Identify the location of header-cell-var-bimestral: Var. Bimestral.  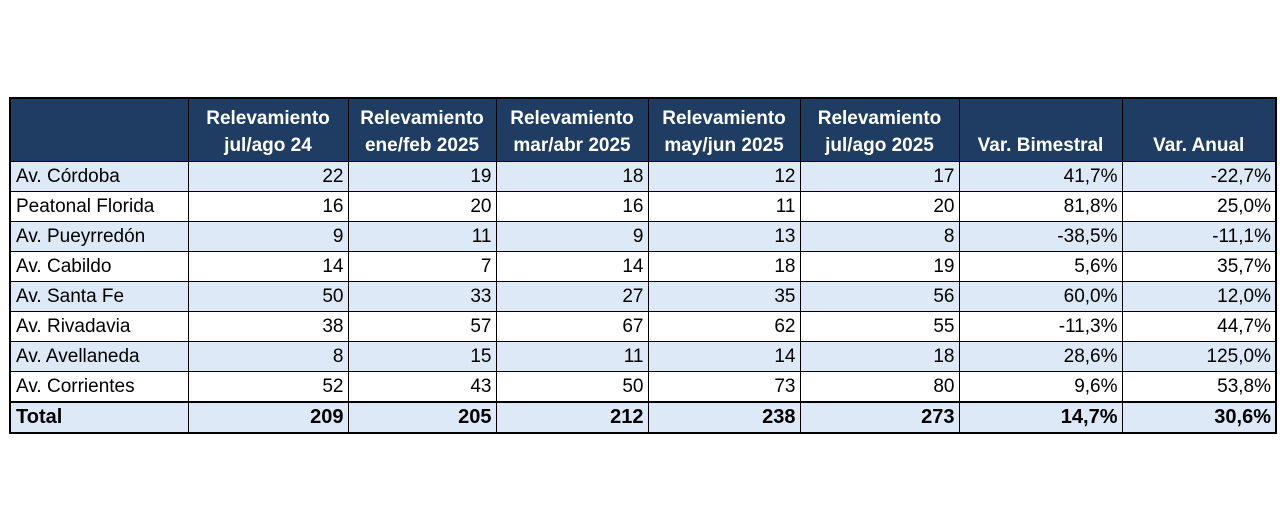
(1041, 130).